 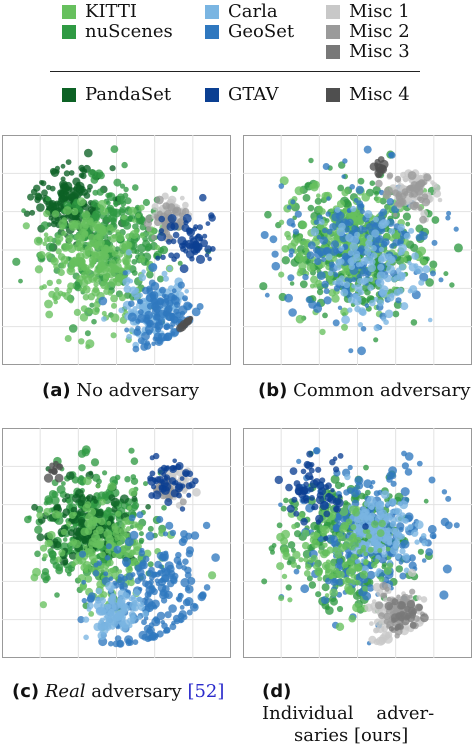 I want to click on legend-label: Misc 1, so click(x=379, y=11).